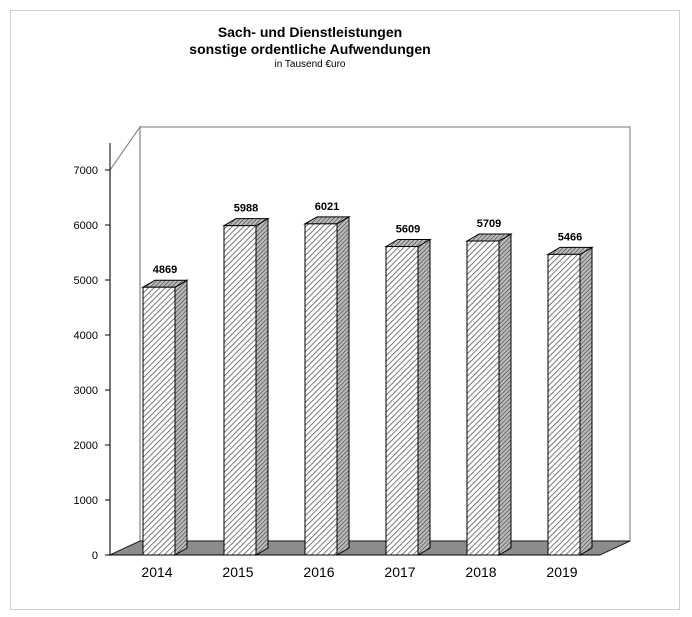 This screenshot has width=692, height=617. What do you see at coordinates (92, 352) in the screenshot?
I see `y-axis: 0 1000 2000 3000 4000 5000 6000 7000` at bounding box center [92, 352].